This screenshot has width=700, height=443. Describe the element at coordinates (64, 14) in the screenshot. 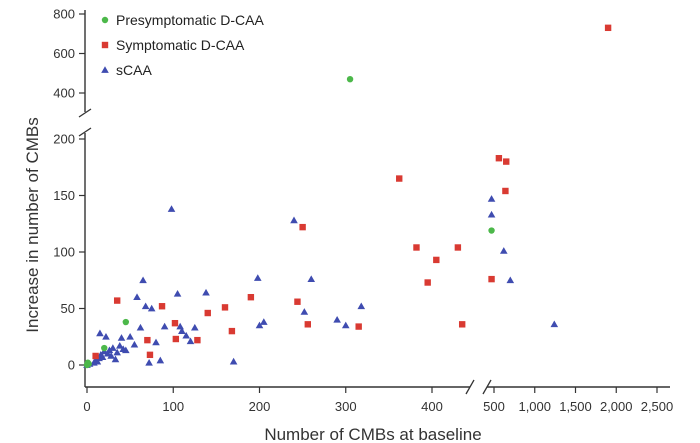

I see `y-tick-label: 800` at that location.